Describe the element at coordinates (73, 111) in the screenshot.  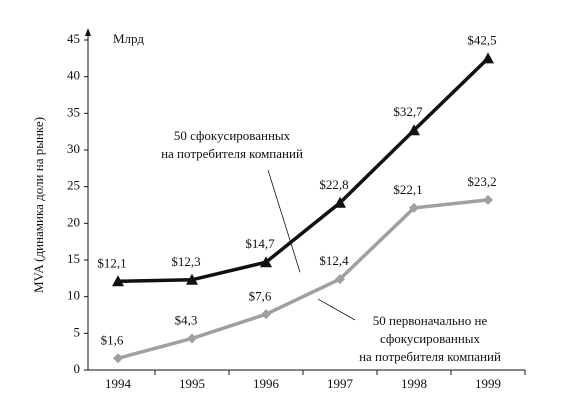
I see `y-tick-label: 35` at that location.